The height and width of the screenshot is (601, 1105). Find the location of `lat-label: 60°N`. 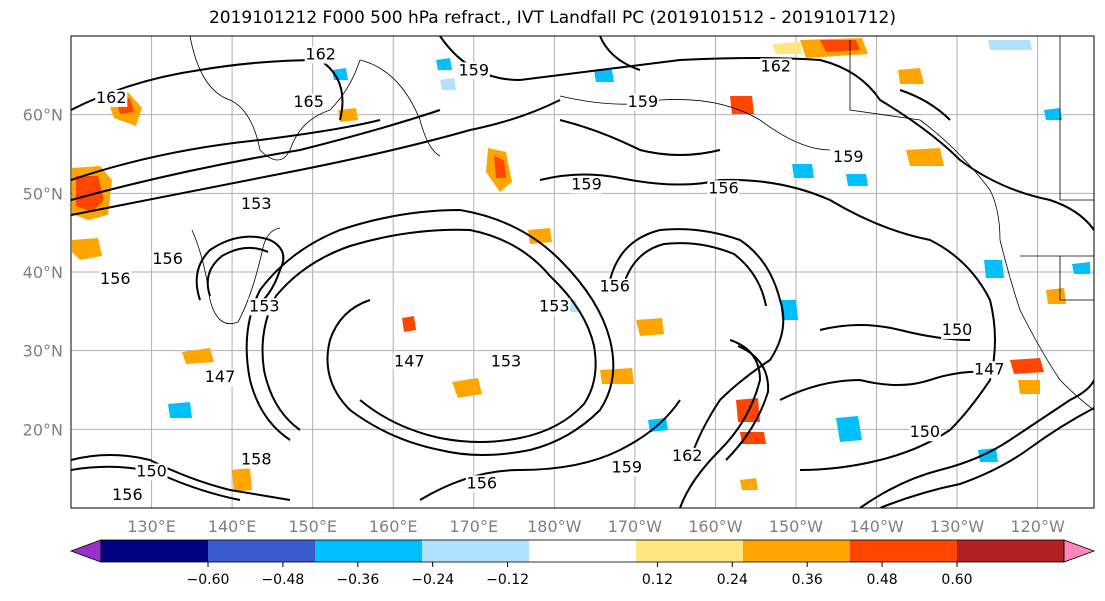

lat-label: 60°N is located at coordinates (43, 115).